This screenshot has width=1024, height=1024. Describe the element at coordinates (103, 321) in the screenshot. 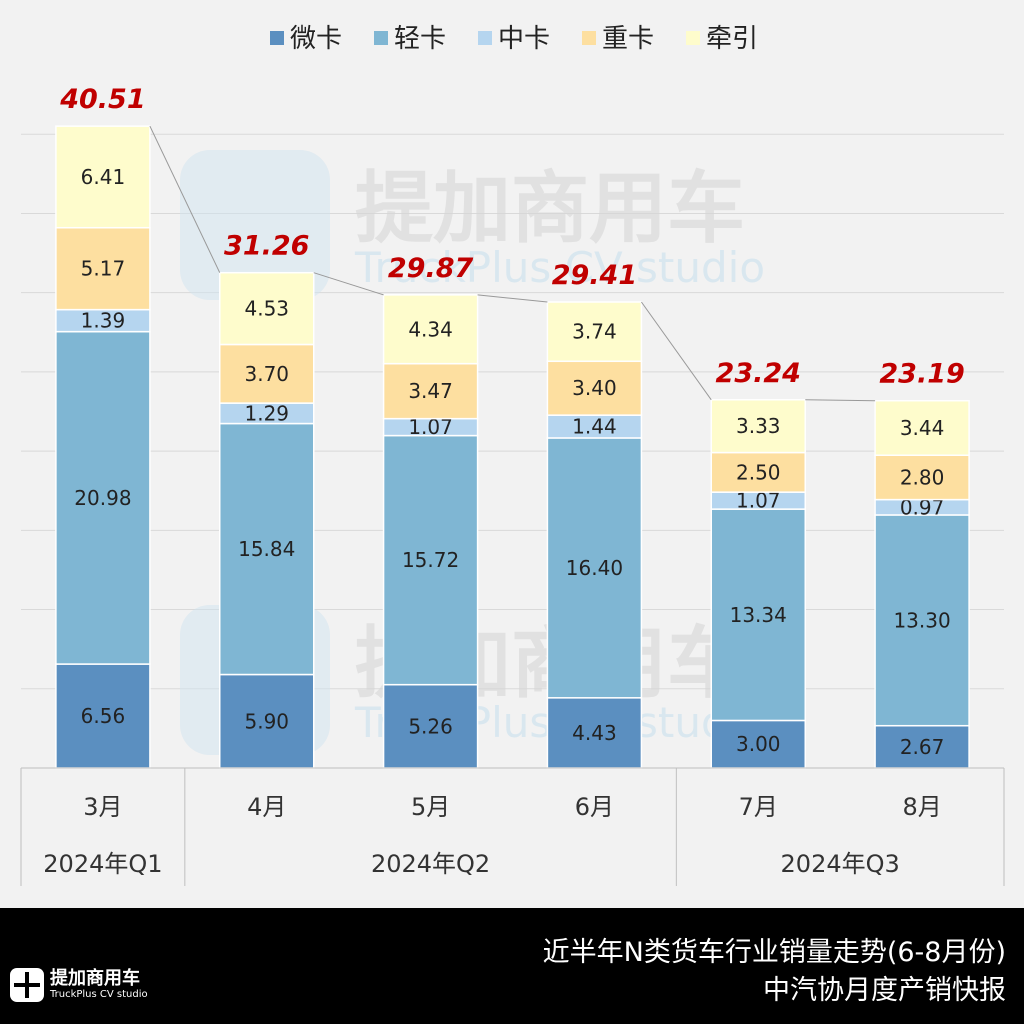

I see `data-label: 1.39` at that location.